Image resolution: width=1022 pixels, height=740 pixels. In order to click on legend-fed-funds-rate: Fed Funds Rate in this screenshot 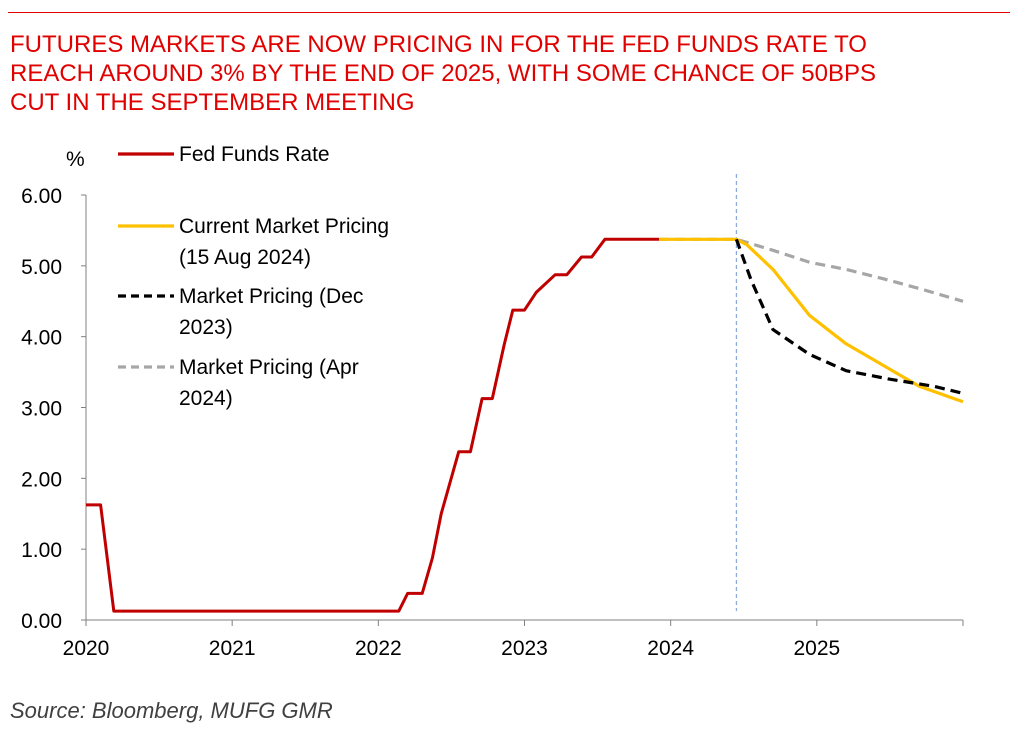, I will do `click(224, 154)`.